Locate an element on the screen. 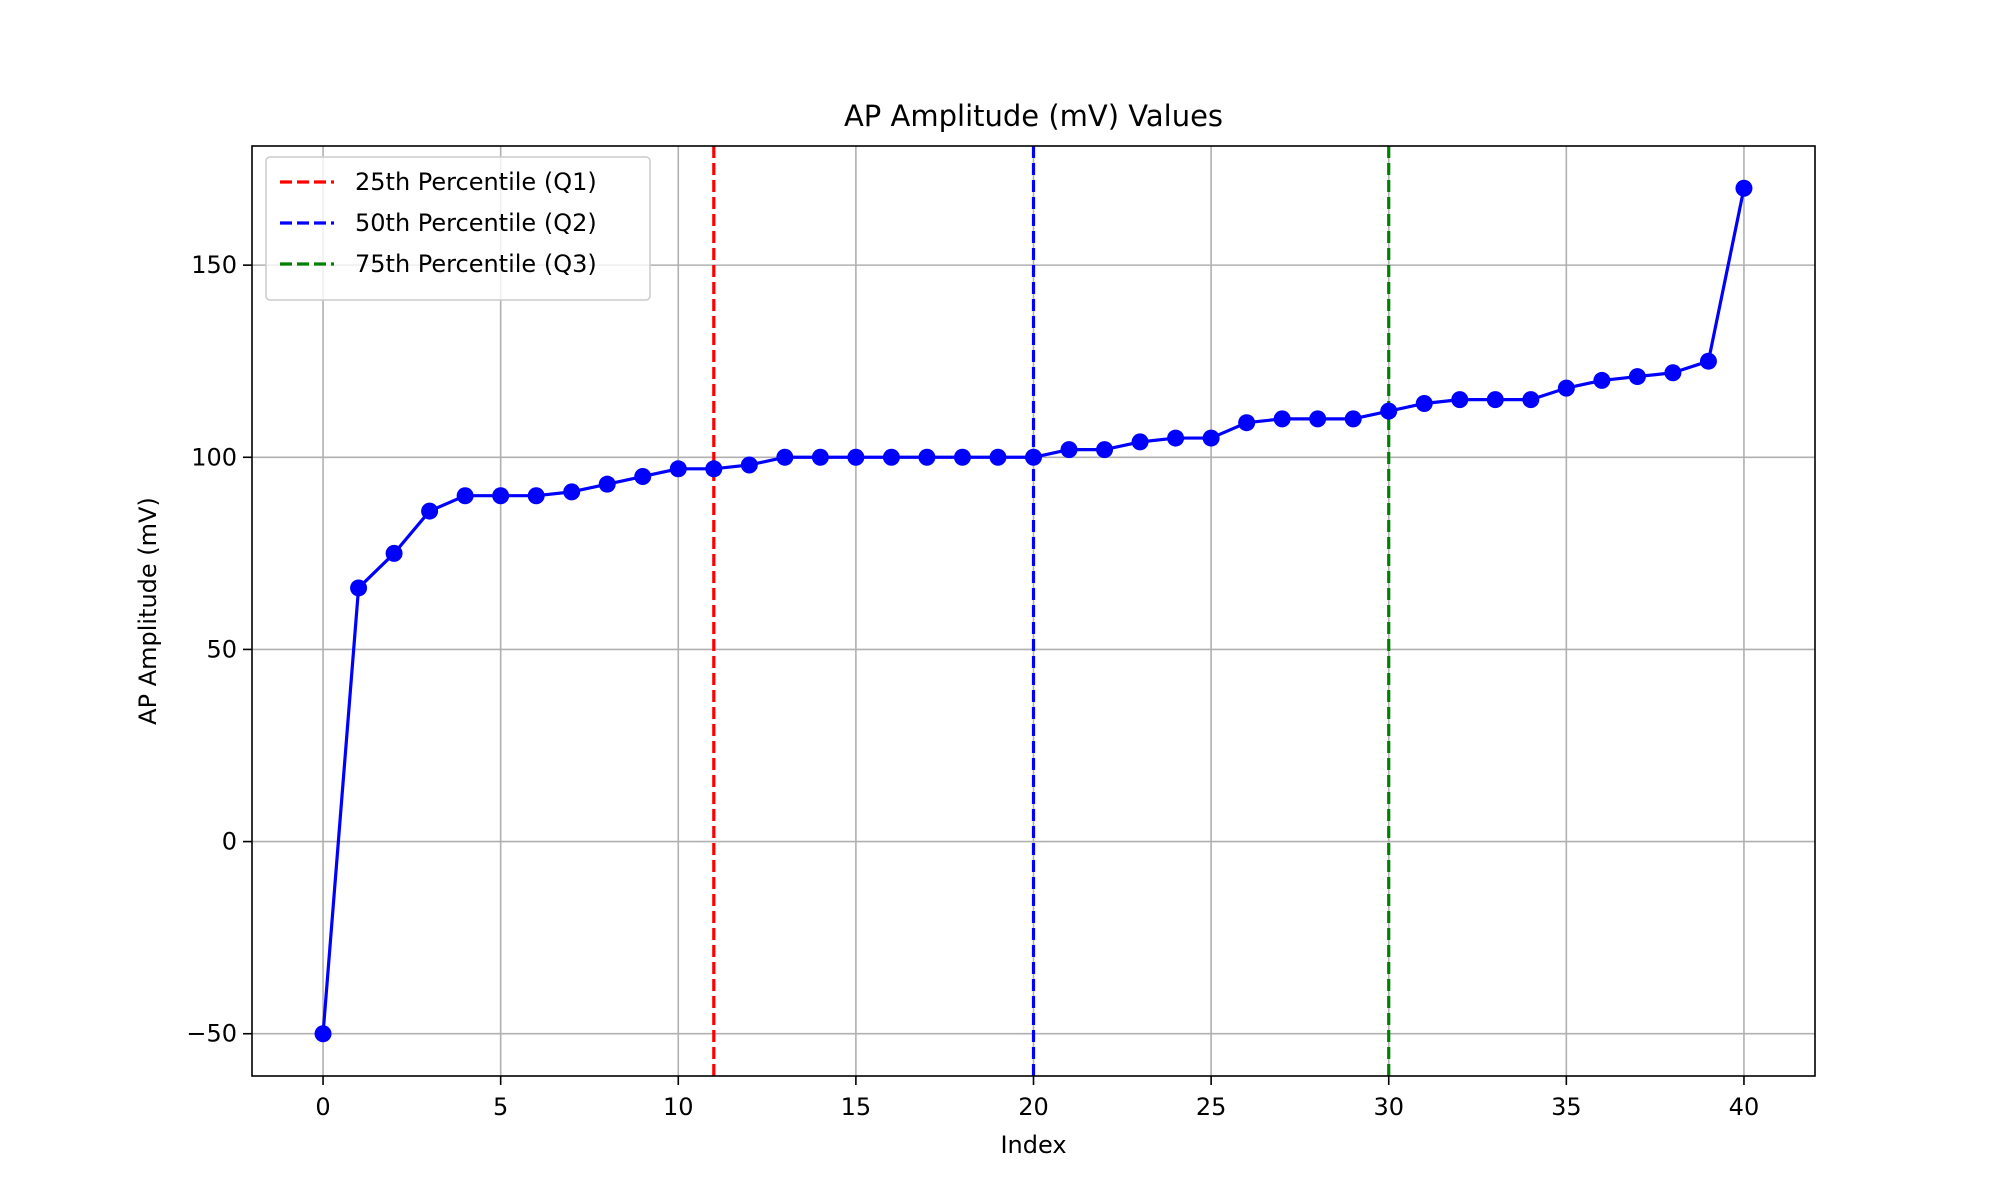  x-tick-label: 10 is located at coordinates (678, 1107).